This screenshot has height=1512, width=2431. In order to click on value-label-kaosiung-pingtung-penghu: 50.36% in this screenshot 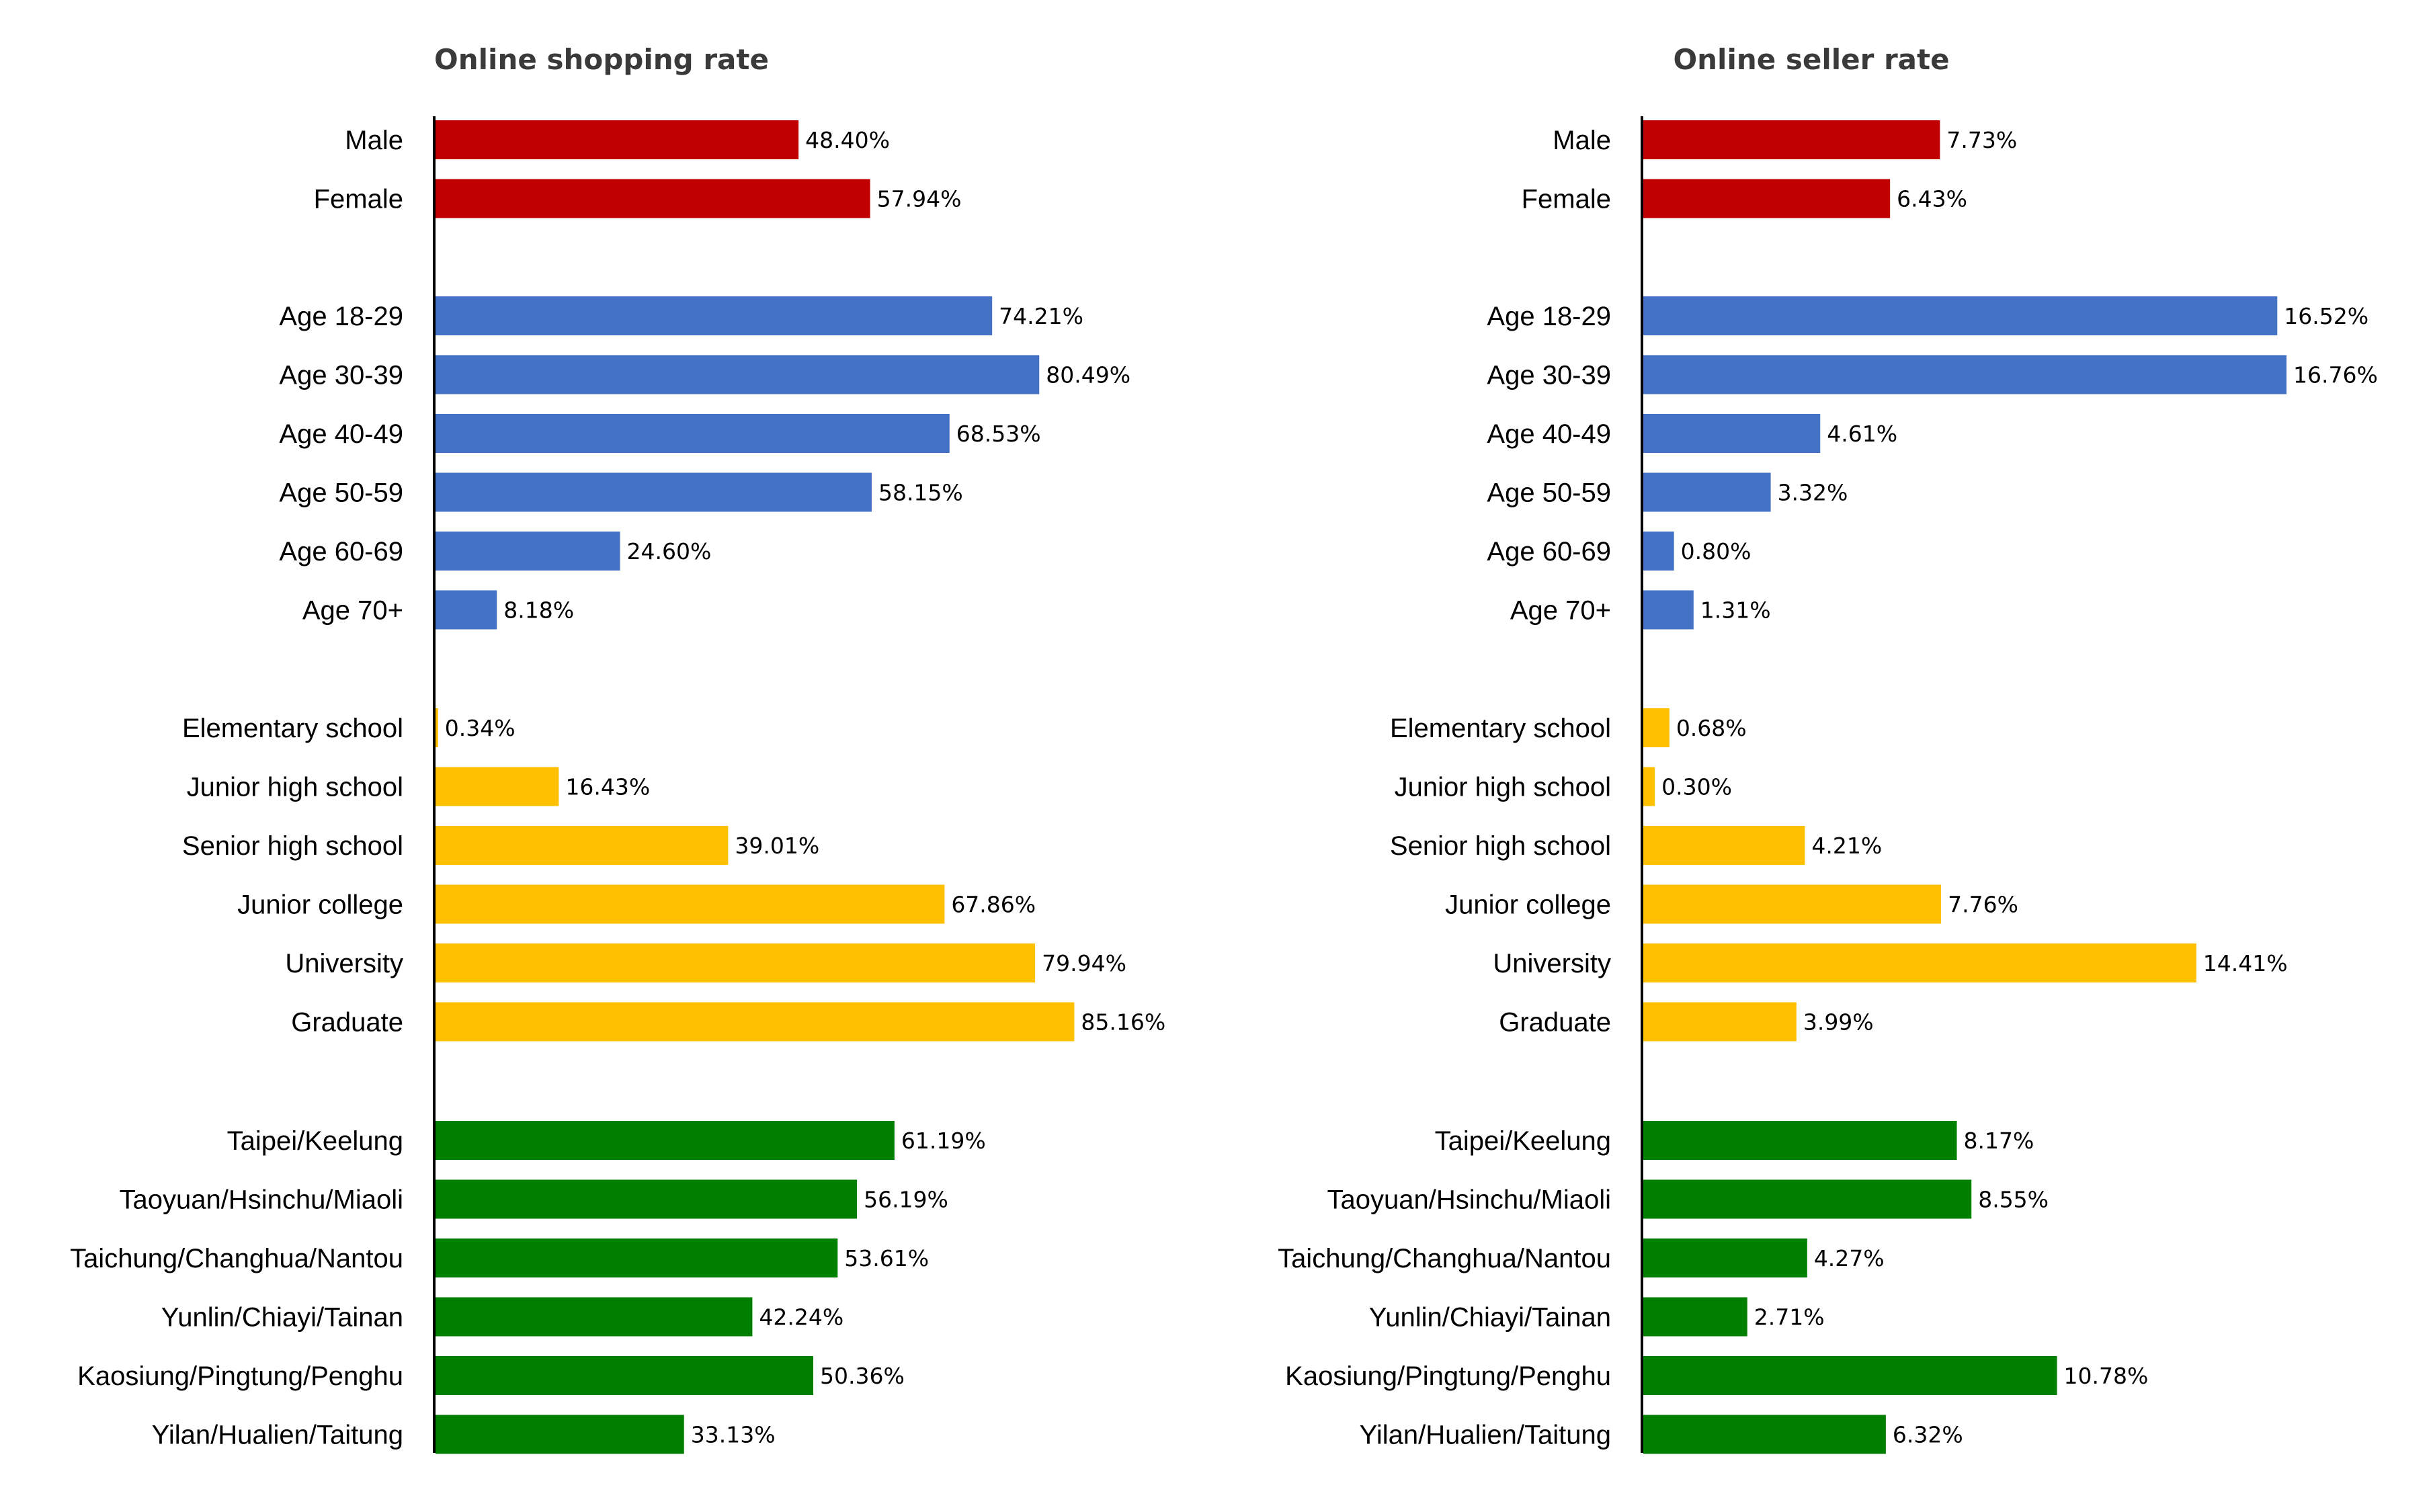, I will do `click(862, 1376)`.